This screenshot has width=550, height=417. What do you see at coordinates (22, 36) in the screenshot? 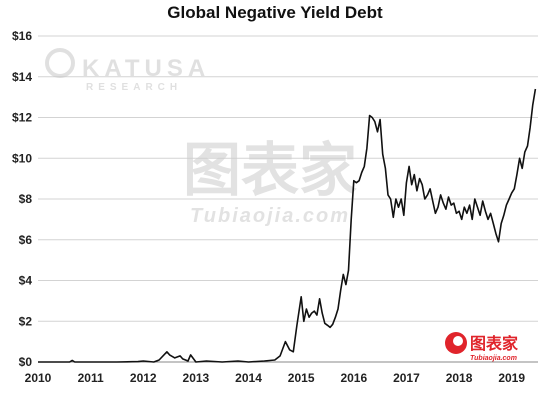
I see `y-tick-label: $16` at bounding box center [22, 36].